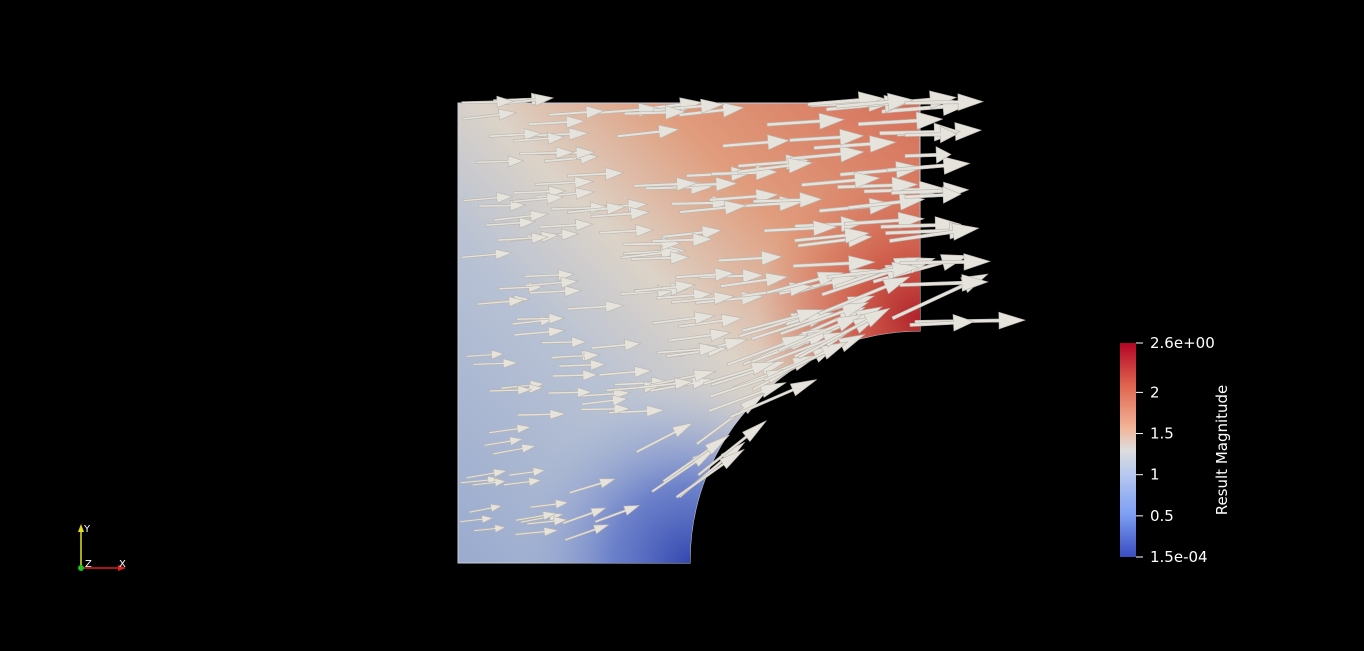  I want to click on y-axis-label: Y, so click(87, 529).